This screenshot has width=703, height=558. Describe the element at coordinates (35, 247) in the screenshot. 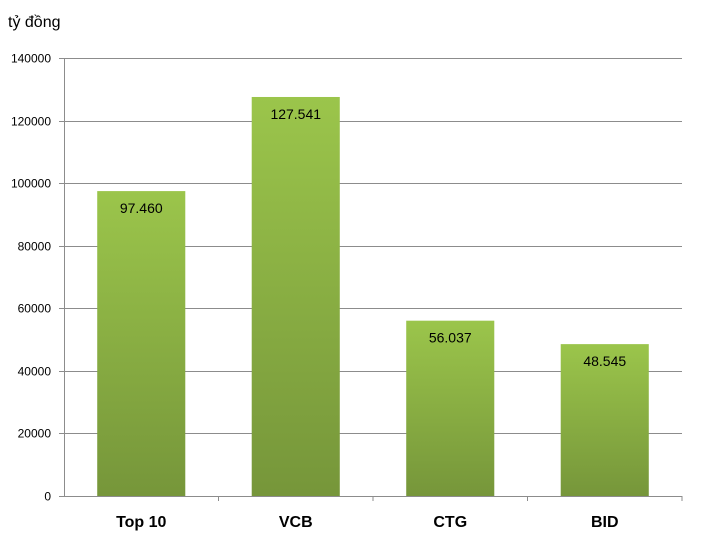

I see `y-tick-label: 80000` at that location.